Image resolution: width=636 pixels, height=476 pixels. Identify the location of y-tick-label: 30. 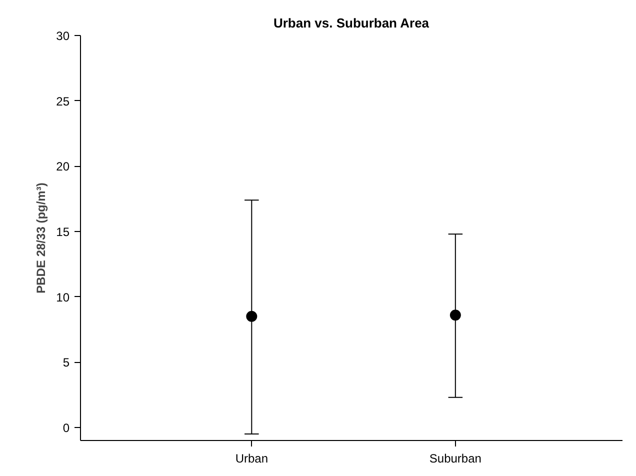
(63, 36).